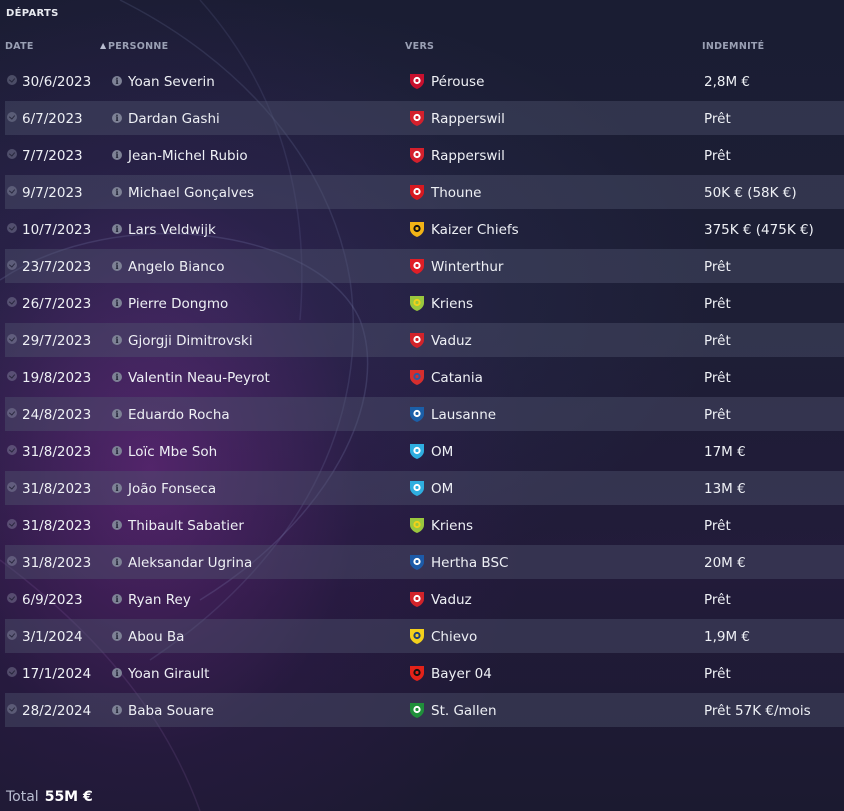 Image resolution: width=844 pixels, height=811 pixels. Describe the element at coordinates (424, 599) in the screenshot. I see `table-row: 6/9/2023 i Ryan Rey Vaduz Prêt` at that location.